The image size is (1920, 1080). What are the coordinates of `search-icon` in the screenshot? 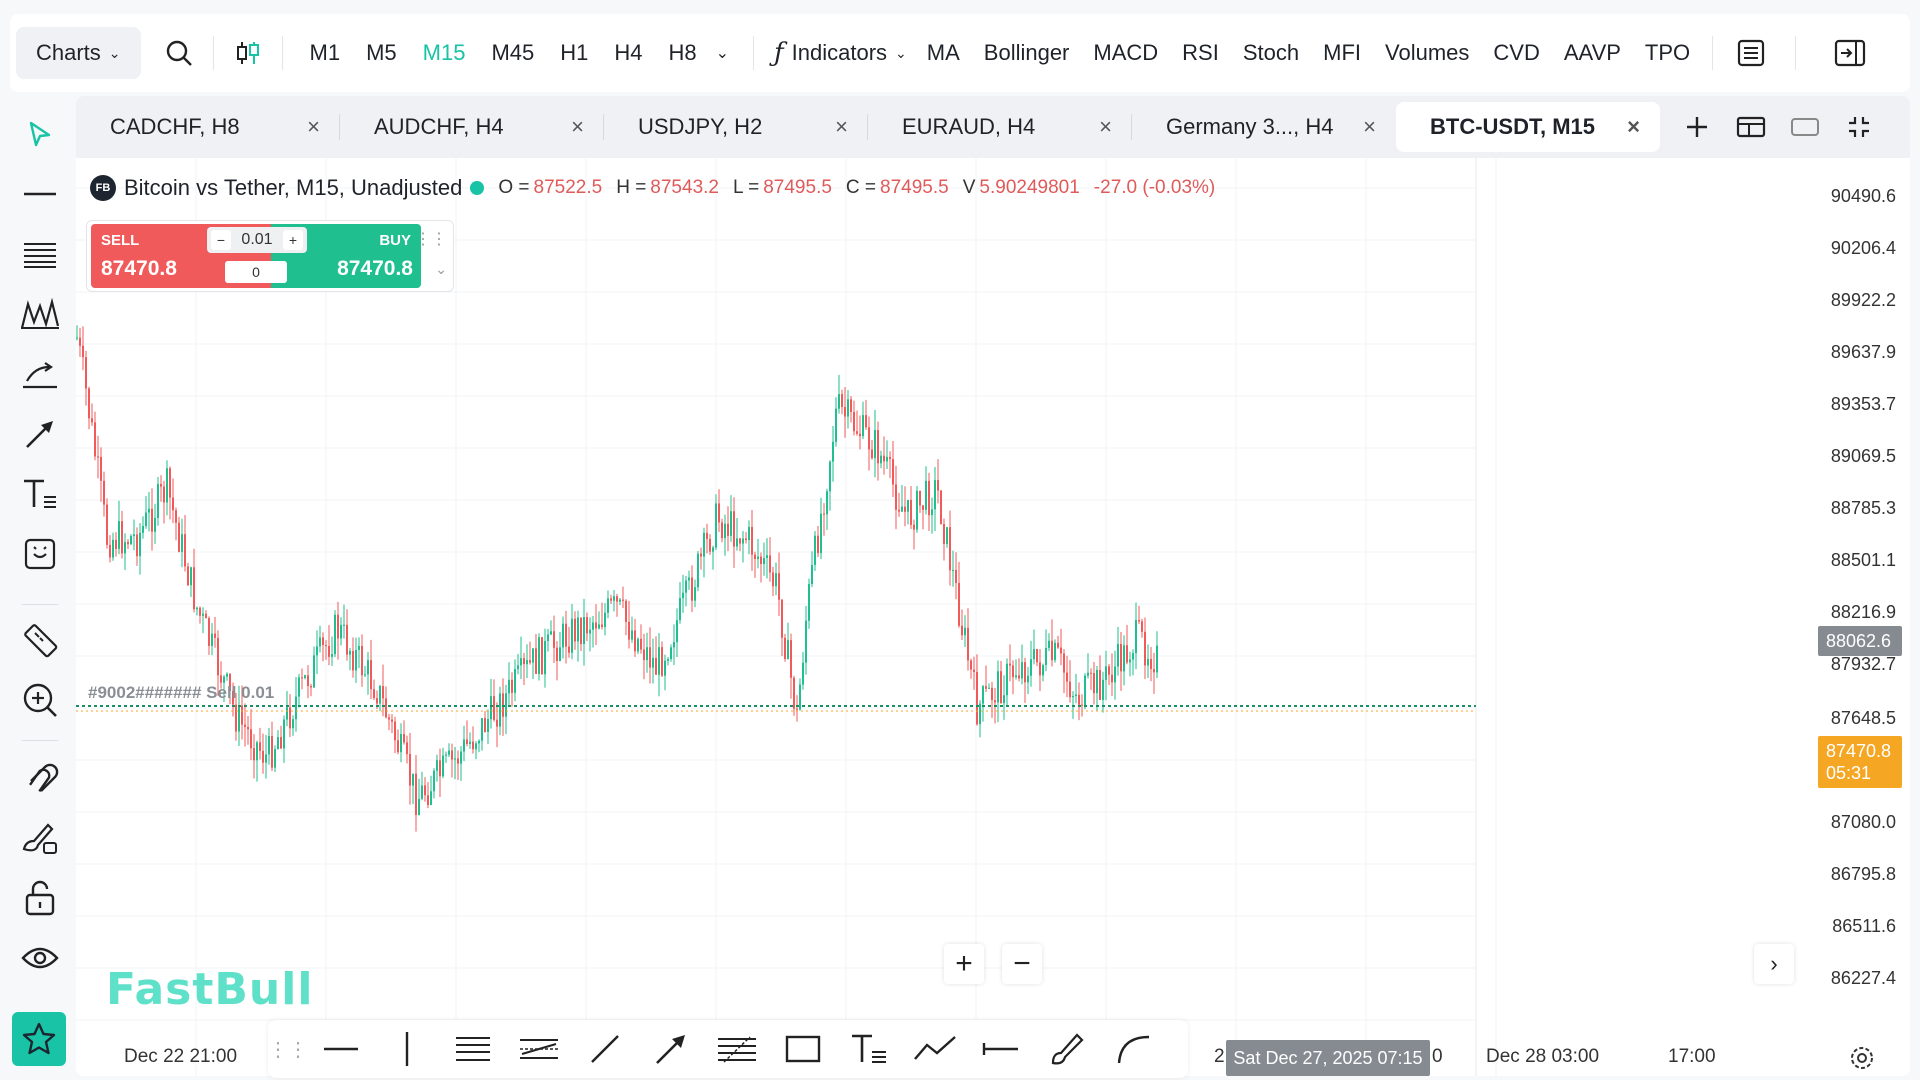 It's located at (179, 53).